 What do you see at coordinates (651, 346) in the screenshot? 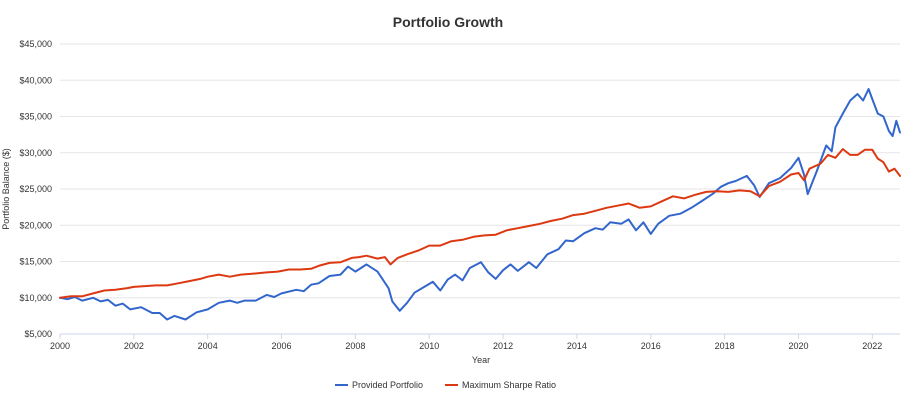
I see `x-tick-label: 2016` at bounding box center [651, 346].